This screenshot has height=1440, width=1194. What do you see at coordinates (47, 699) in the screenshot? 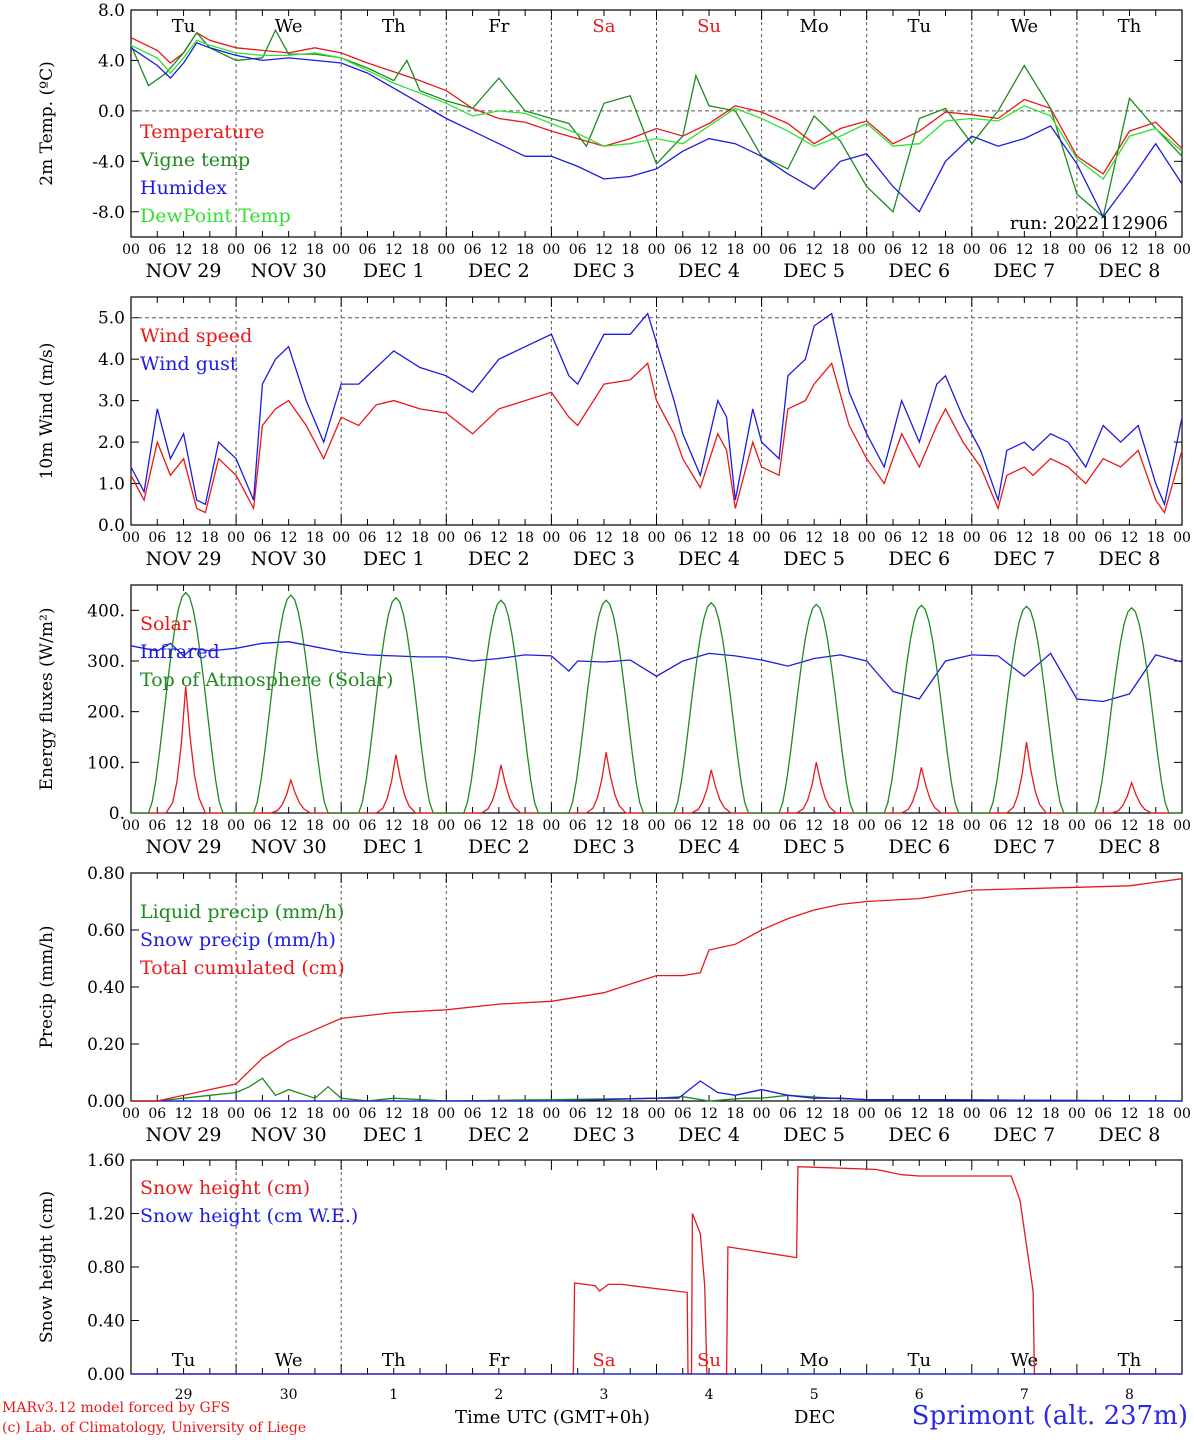
I see `y-axis-label: Energy fluxes (W/m²)` at bounding box center [47, 699].